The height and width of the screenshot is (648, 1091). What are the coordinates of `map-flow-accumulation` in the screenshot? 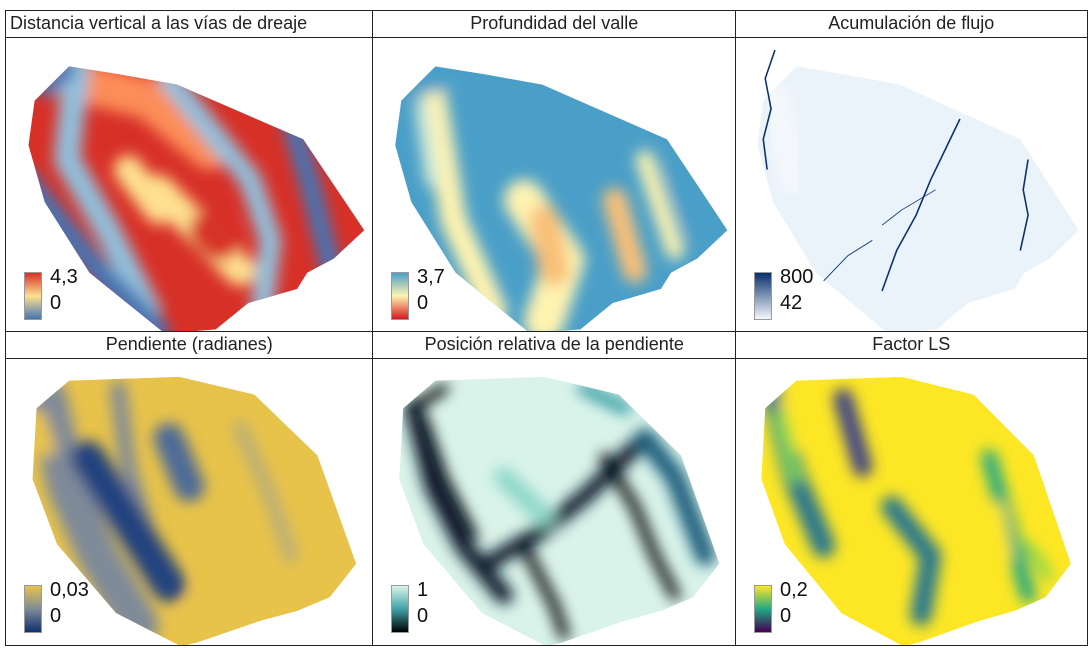 It's located at (918, 190).